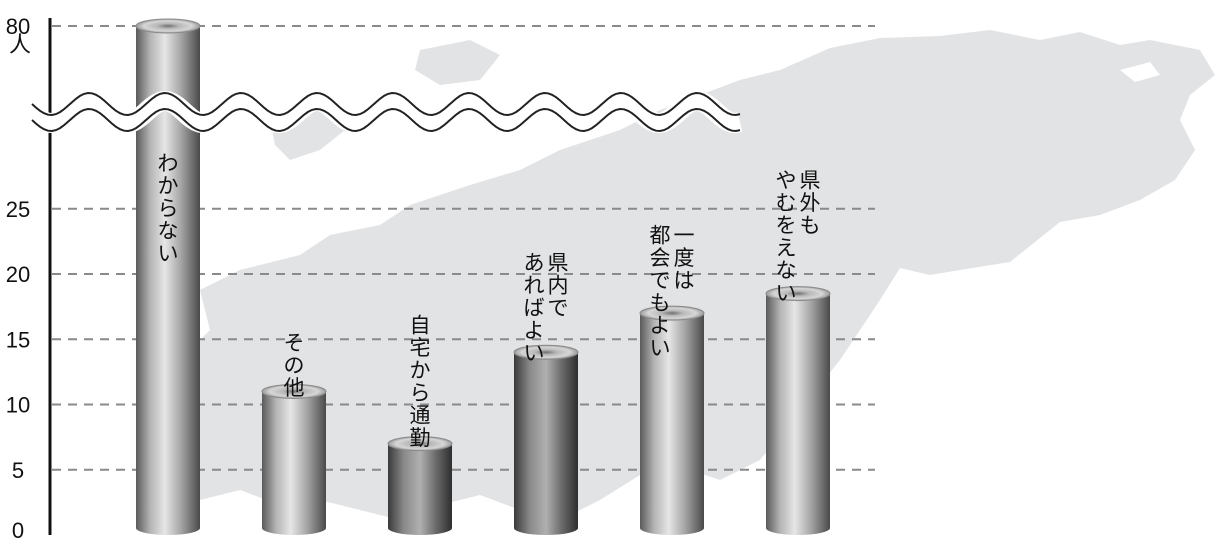 This screenshot has width=1221, height=539. Describe the element at coordinates (18, 209) in the screenshot. I see `y-tick-label: 25` at that location.